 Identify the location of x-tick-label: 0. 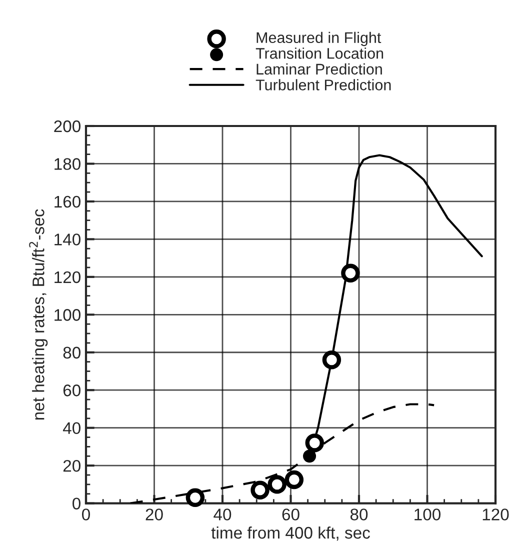
(86, 514).